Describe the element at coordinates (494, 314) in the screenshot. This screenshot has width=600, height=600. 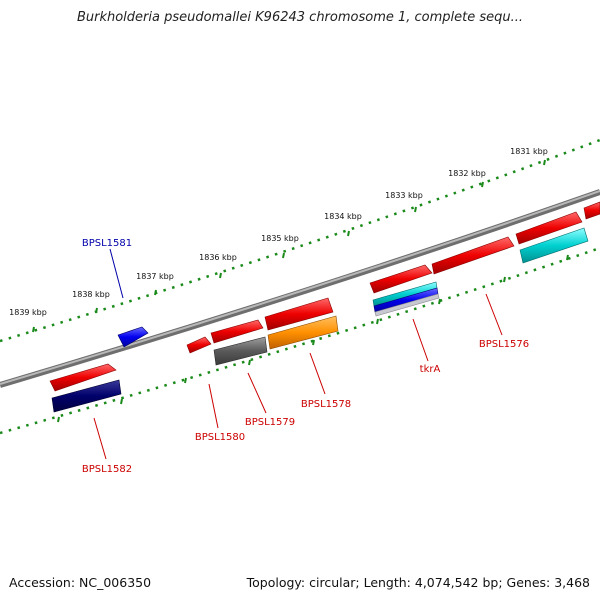
I see `leader-BPSL1576` at that location.